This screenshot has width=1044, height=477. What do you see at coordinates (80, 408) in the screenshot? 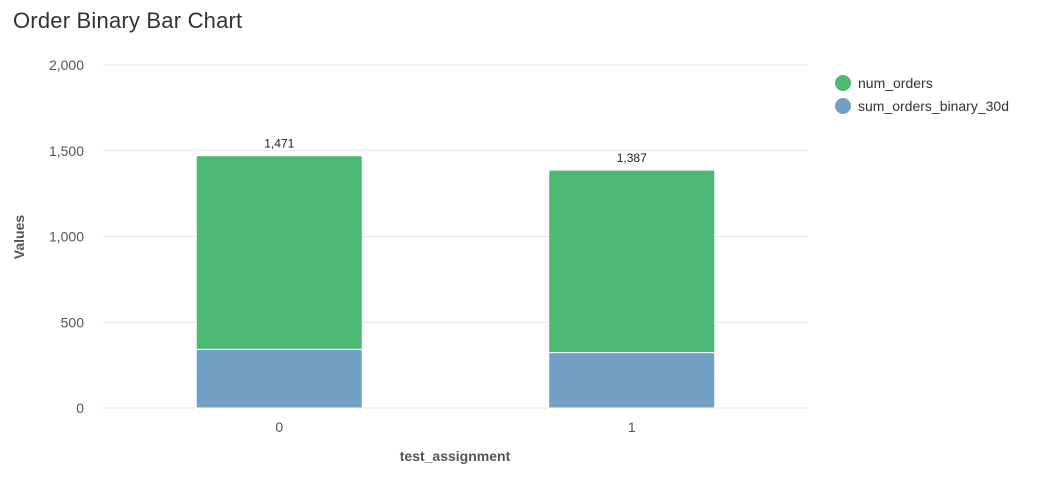
I see `y-tick-label: 0` at bounding box center [80, 408].